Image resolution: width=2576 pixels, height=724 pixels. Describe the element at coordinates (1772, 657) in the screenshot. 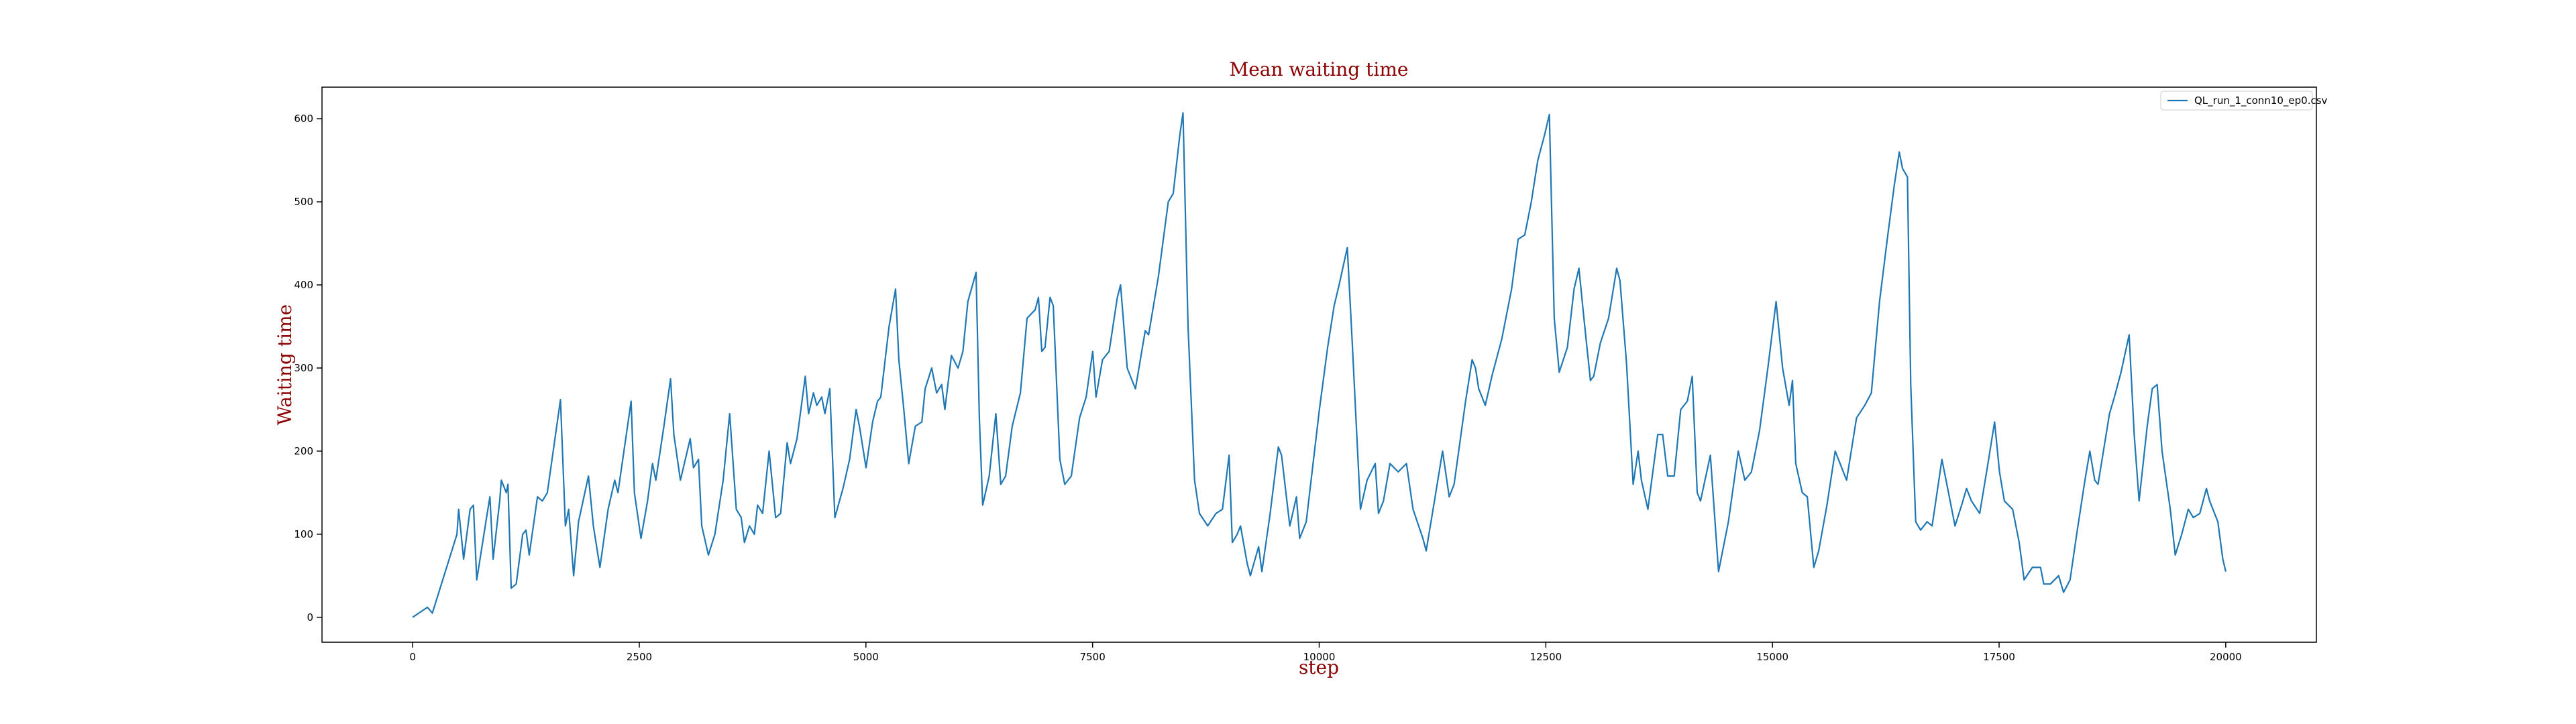

I see `x-tick-label: 15000` at that location.